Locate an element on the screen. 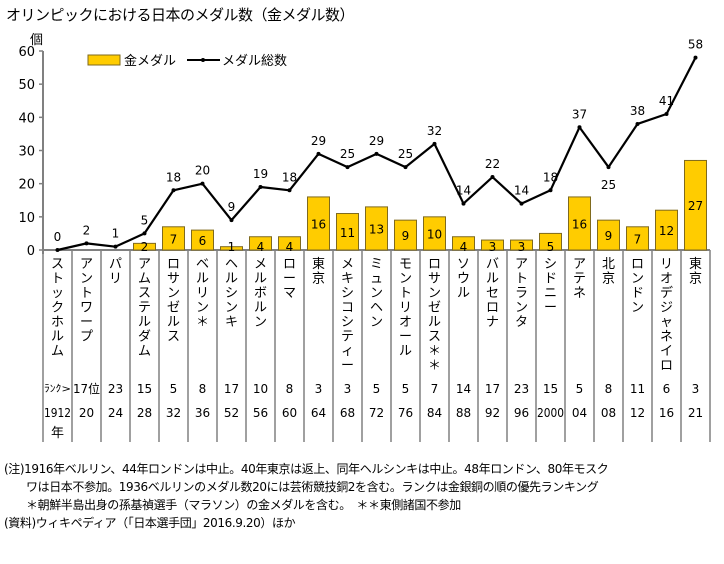  year-value: 68 is located at coordinates (347, 413).